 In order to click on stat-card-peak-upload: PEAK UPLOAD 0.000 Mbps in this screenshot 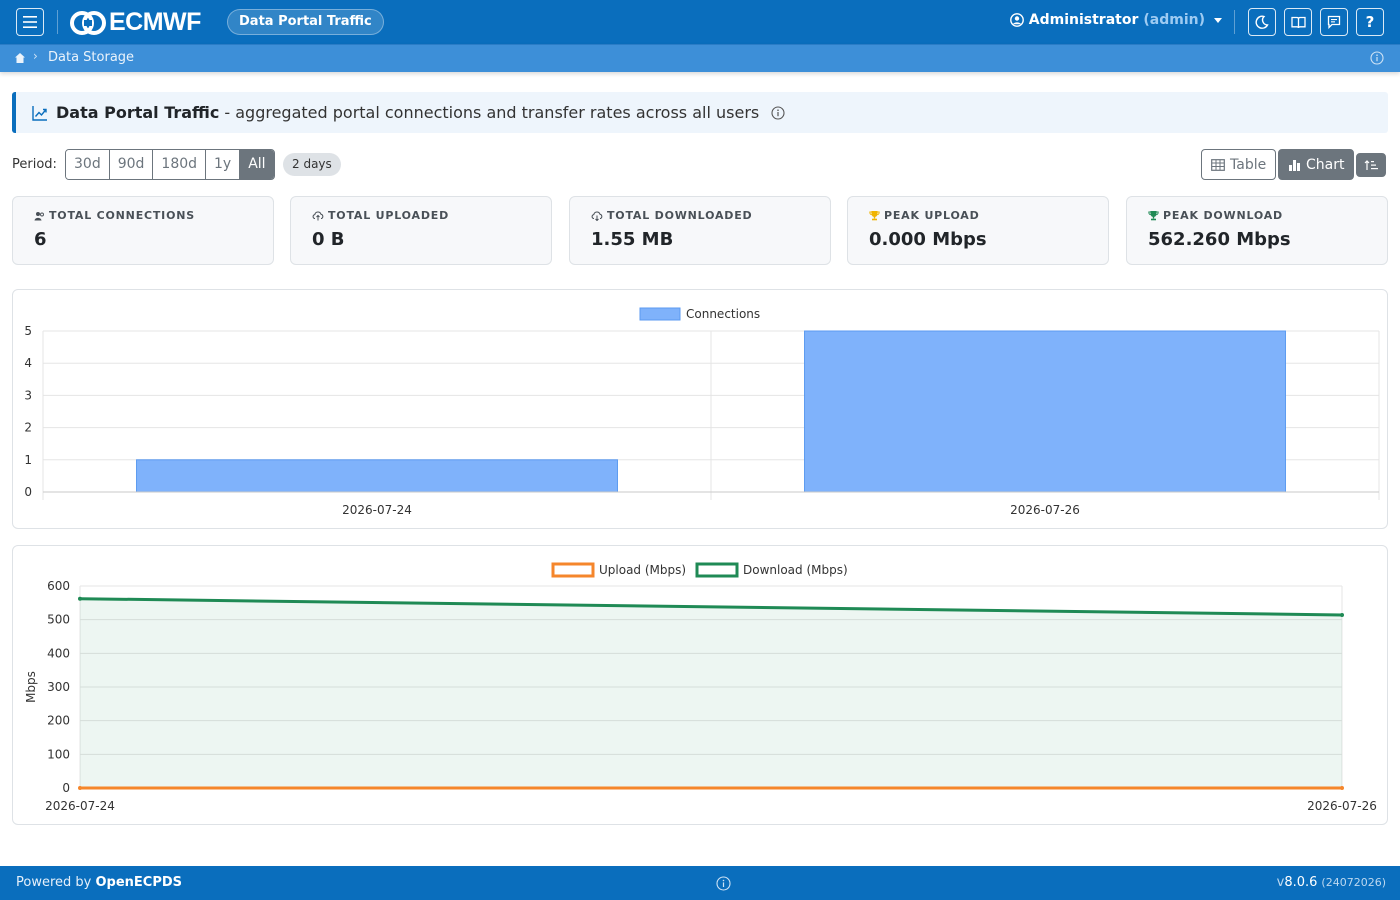, I will do `click(978, 230)`.